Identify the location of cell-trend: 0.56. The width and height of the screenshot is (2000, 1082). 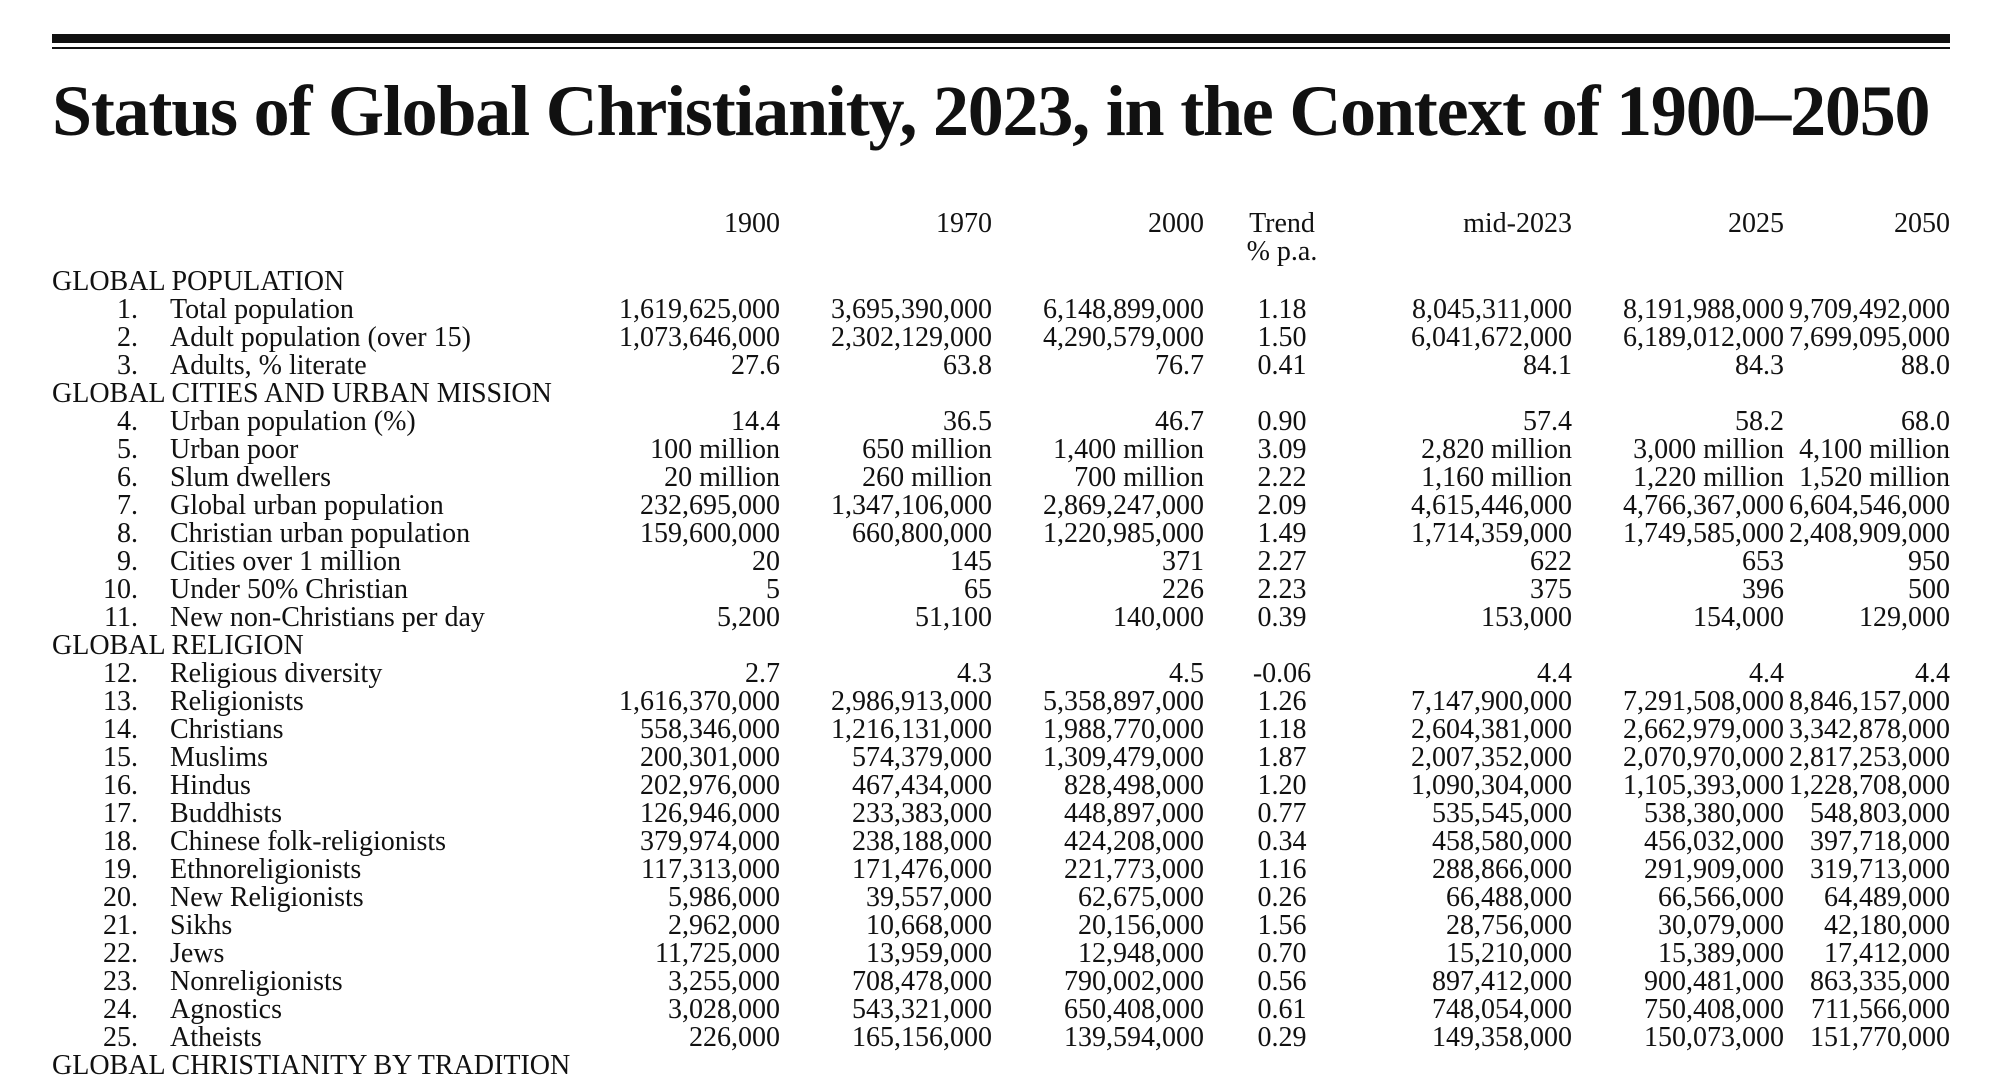
(1282, 981).